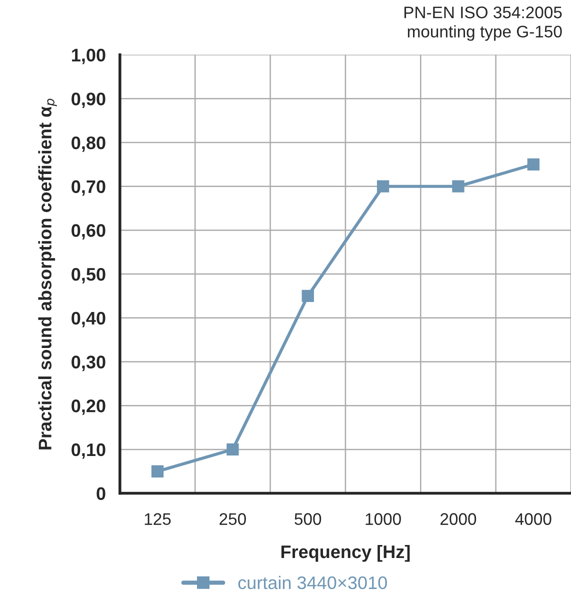 This screenshot has height=609, width=571. Describe the element at coordinates (312, 583) in the screenshot. I see `legend-label: curtain 3440×3010` at that location.